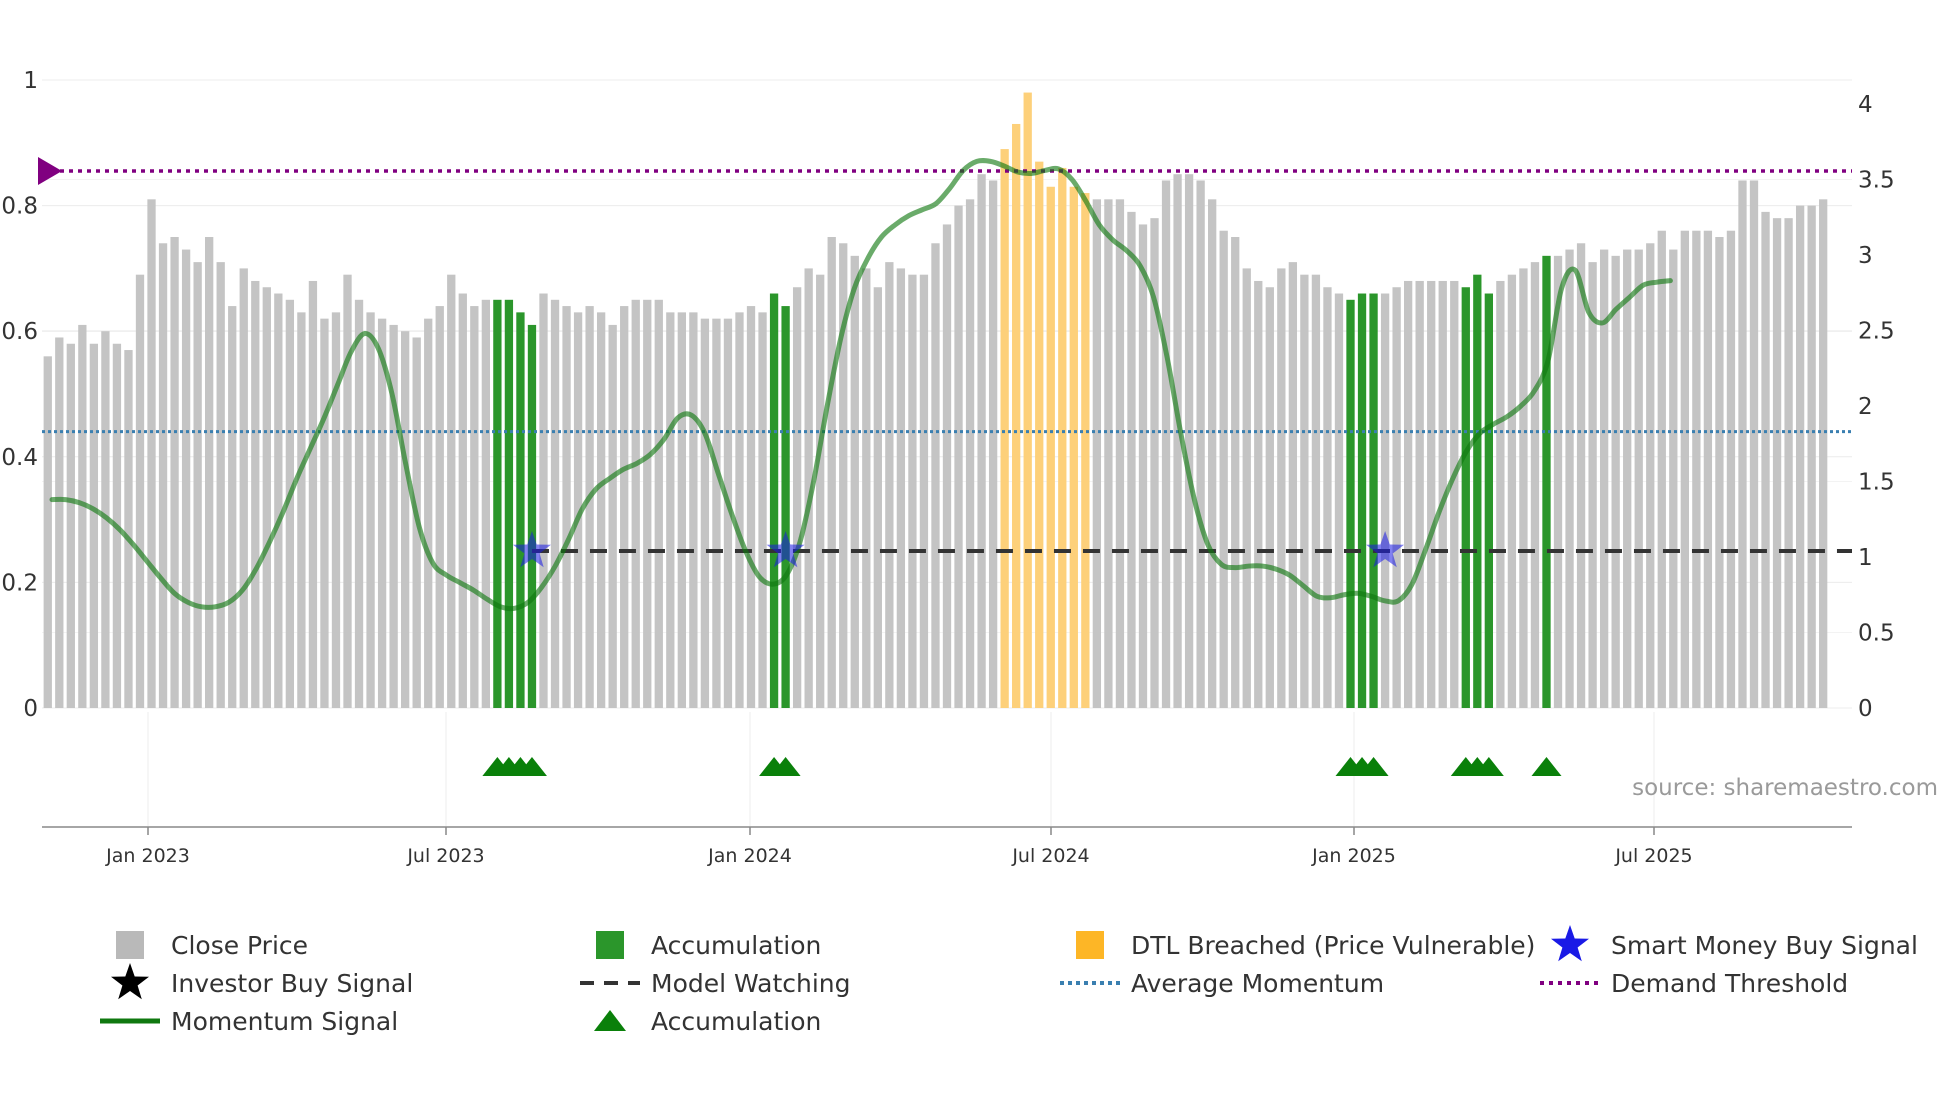 The width and height of the screenshot is (1960, 1102). I want to click on accumulation-marker-panel, so click(947, 770).